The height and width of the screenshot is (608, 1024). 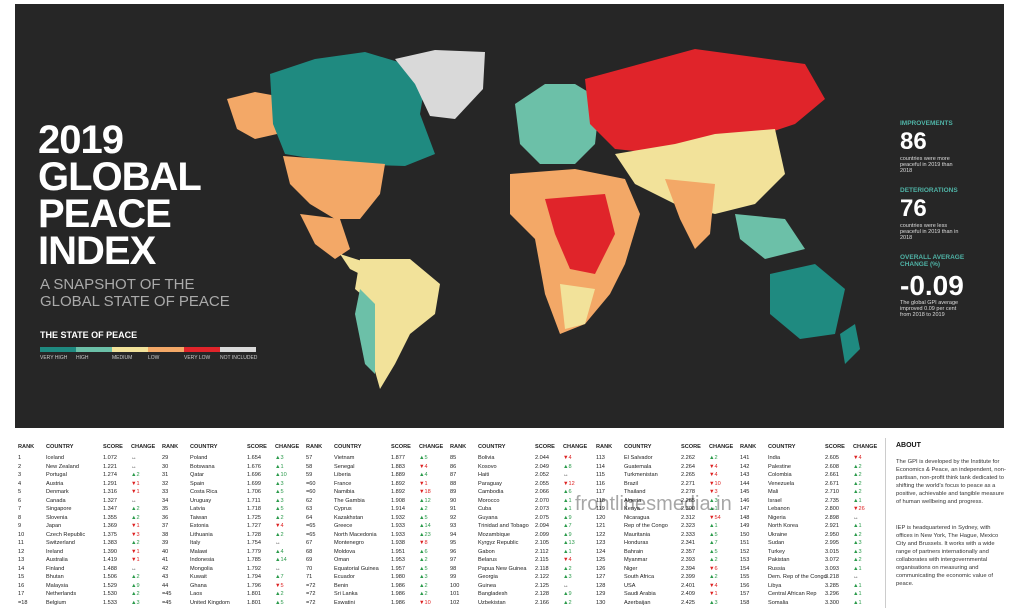 I want to click on country: Uruguay, so click(x=201, y=500).